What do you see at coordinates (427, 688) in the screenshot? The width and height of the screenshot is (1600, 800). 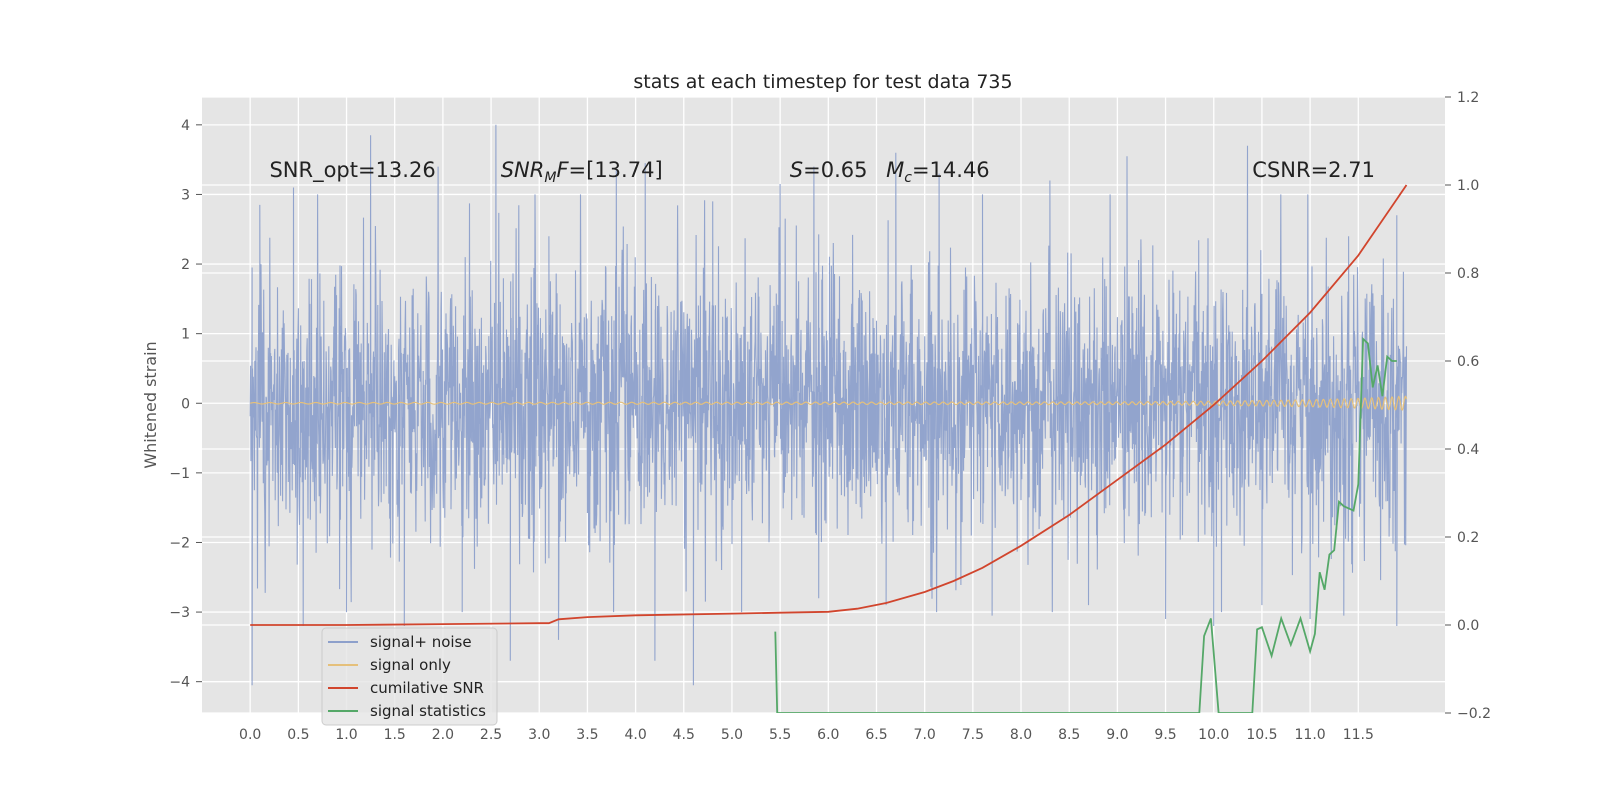 I see `legend-label: cumilative SNR` at bounding box center [427, 688].